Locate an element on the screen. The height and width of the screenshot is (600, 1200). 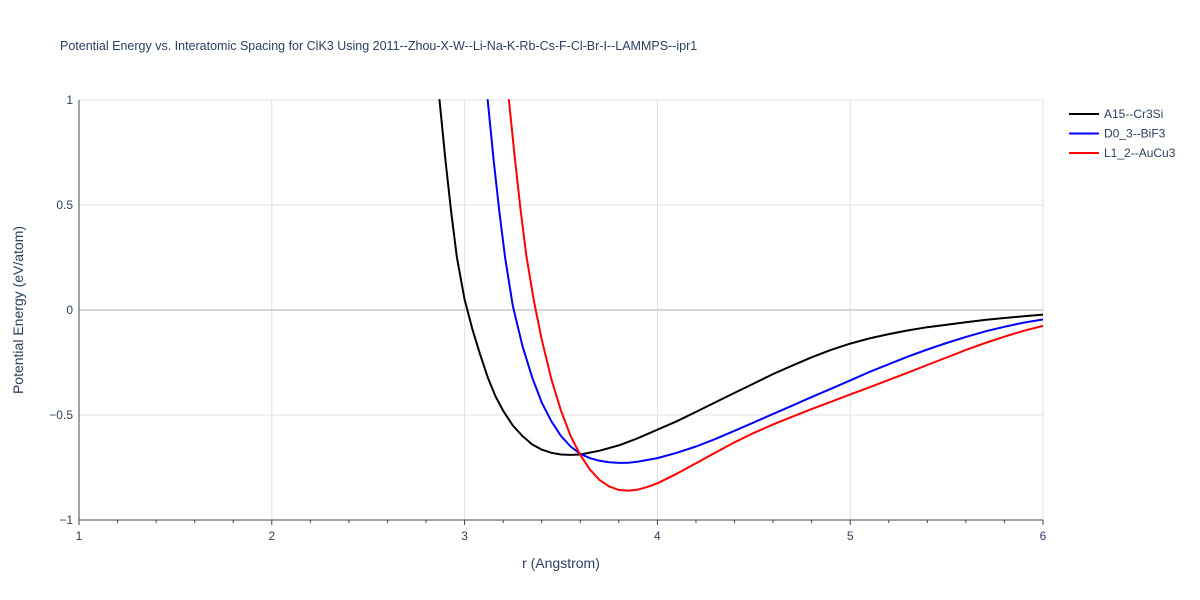
legend-item: A15--Cr3Si is located at coordinates (1116, 114).